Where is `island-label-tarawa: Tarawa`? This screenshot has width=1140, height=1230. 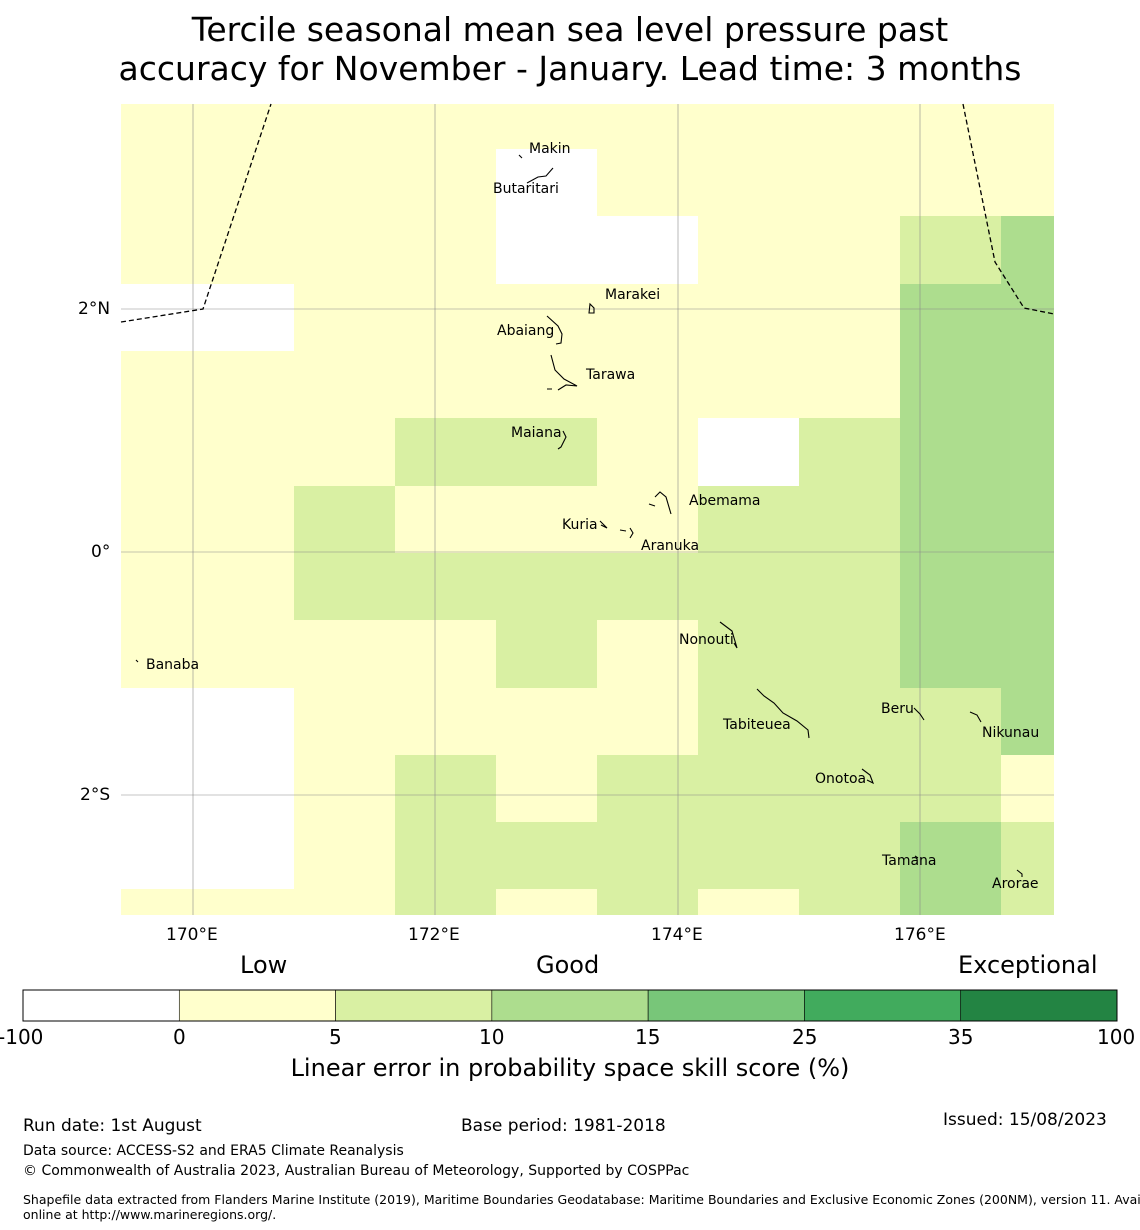
island-label-tarawa: Tarawa is located at coordinates (611, 375).